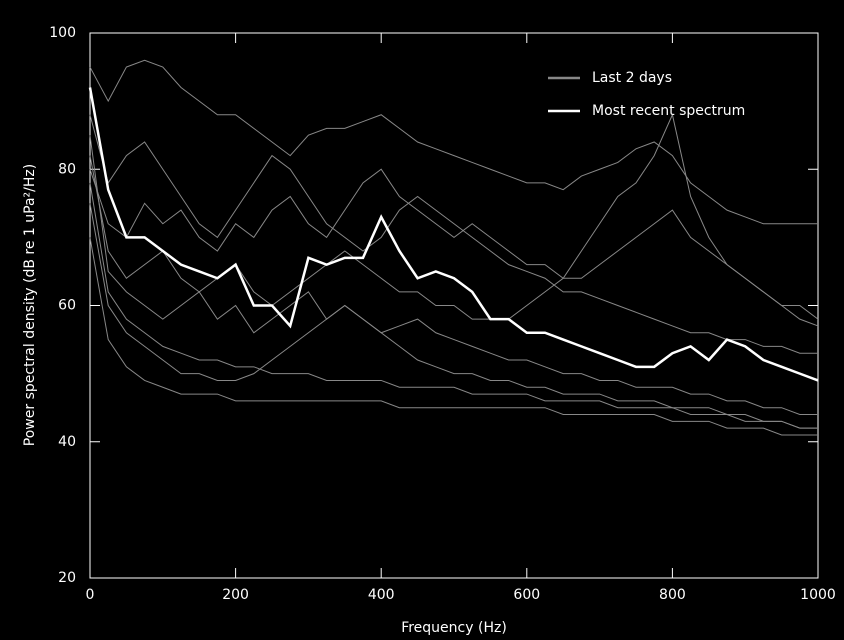 The width and height of the screenshot is (844, 640). Describe the element at coordinates (67, 442) in the screenshot. I see `y-tick-label: 40` at that location.